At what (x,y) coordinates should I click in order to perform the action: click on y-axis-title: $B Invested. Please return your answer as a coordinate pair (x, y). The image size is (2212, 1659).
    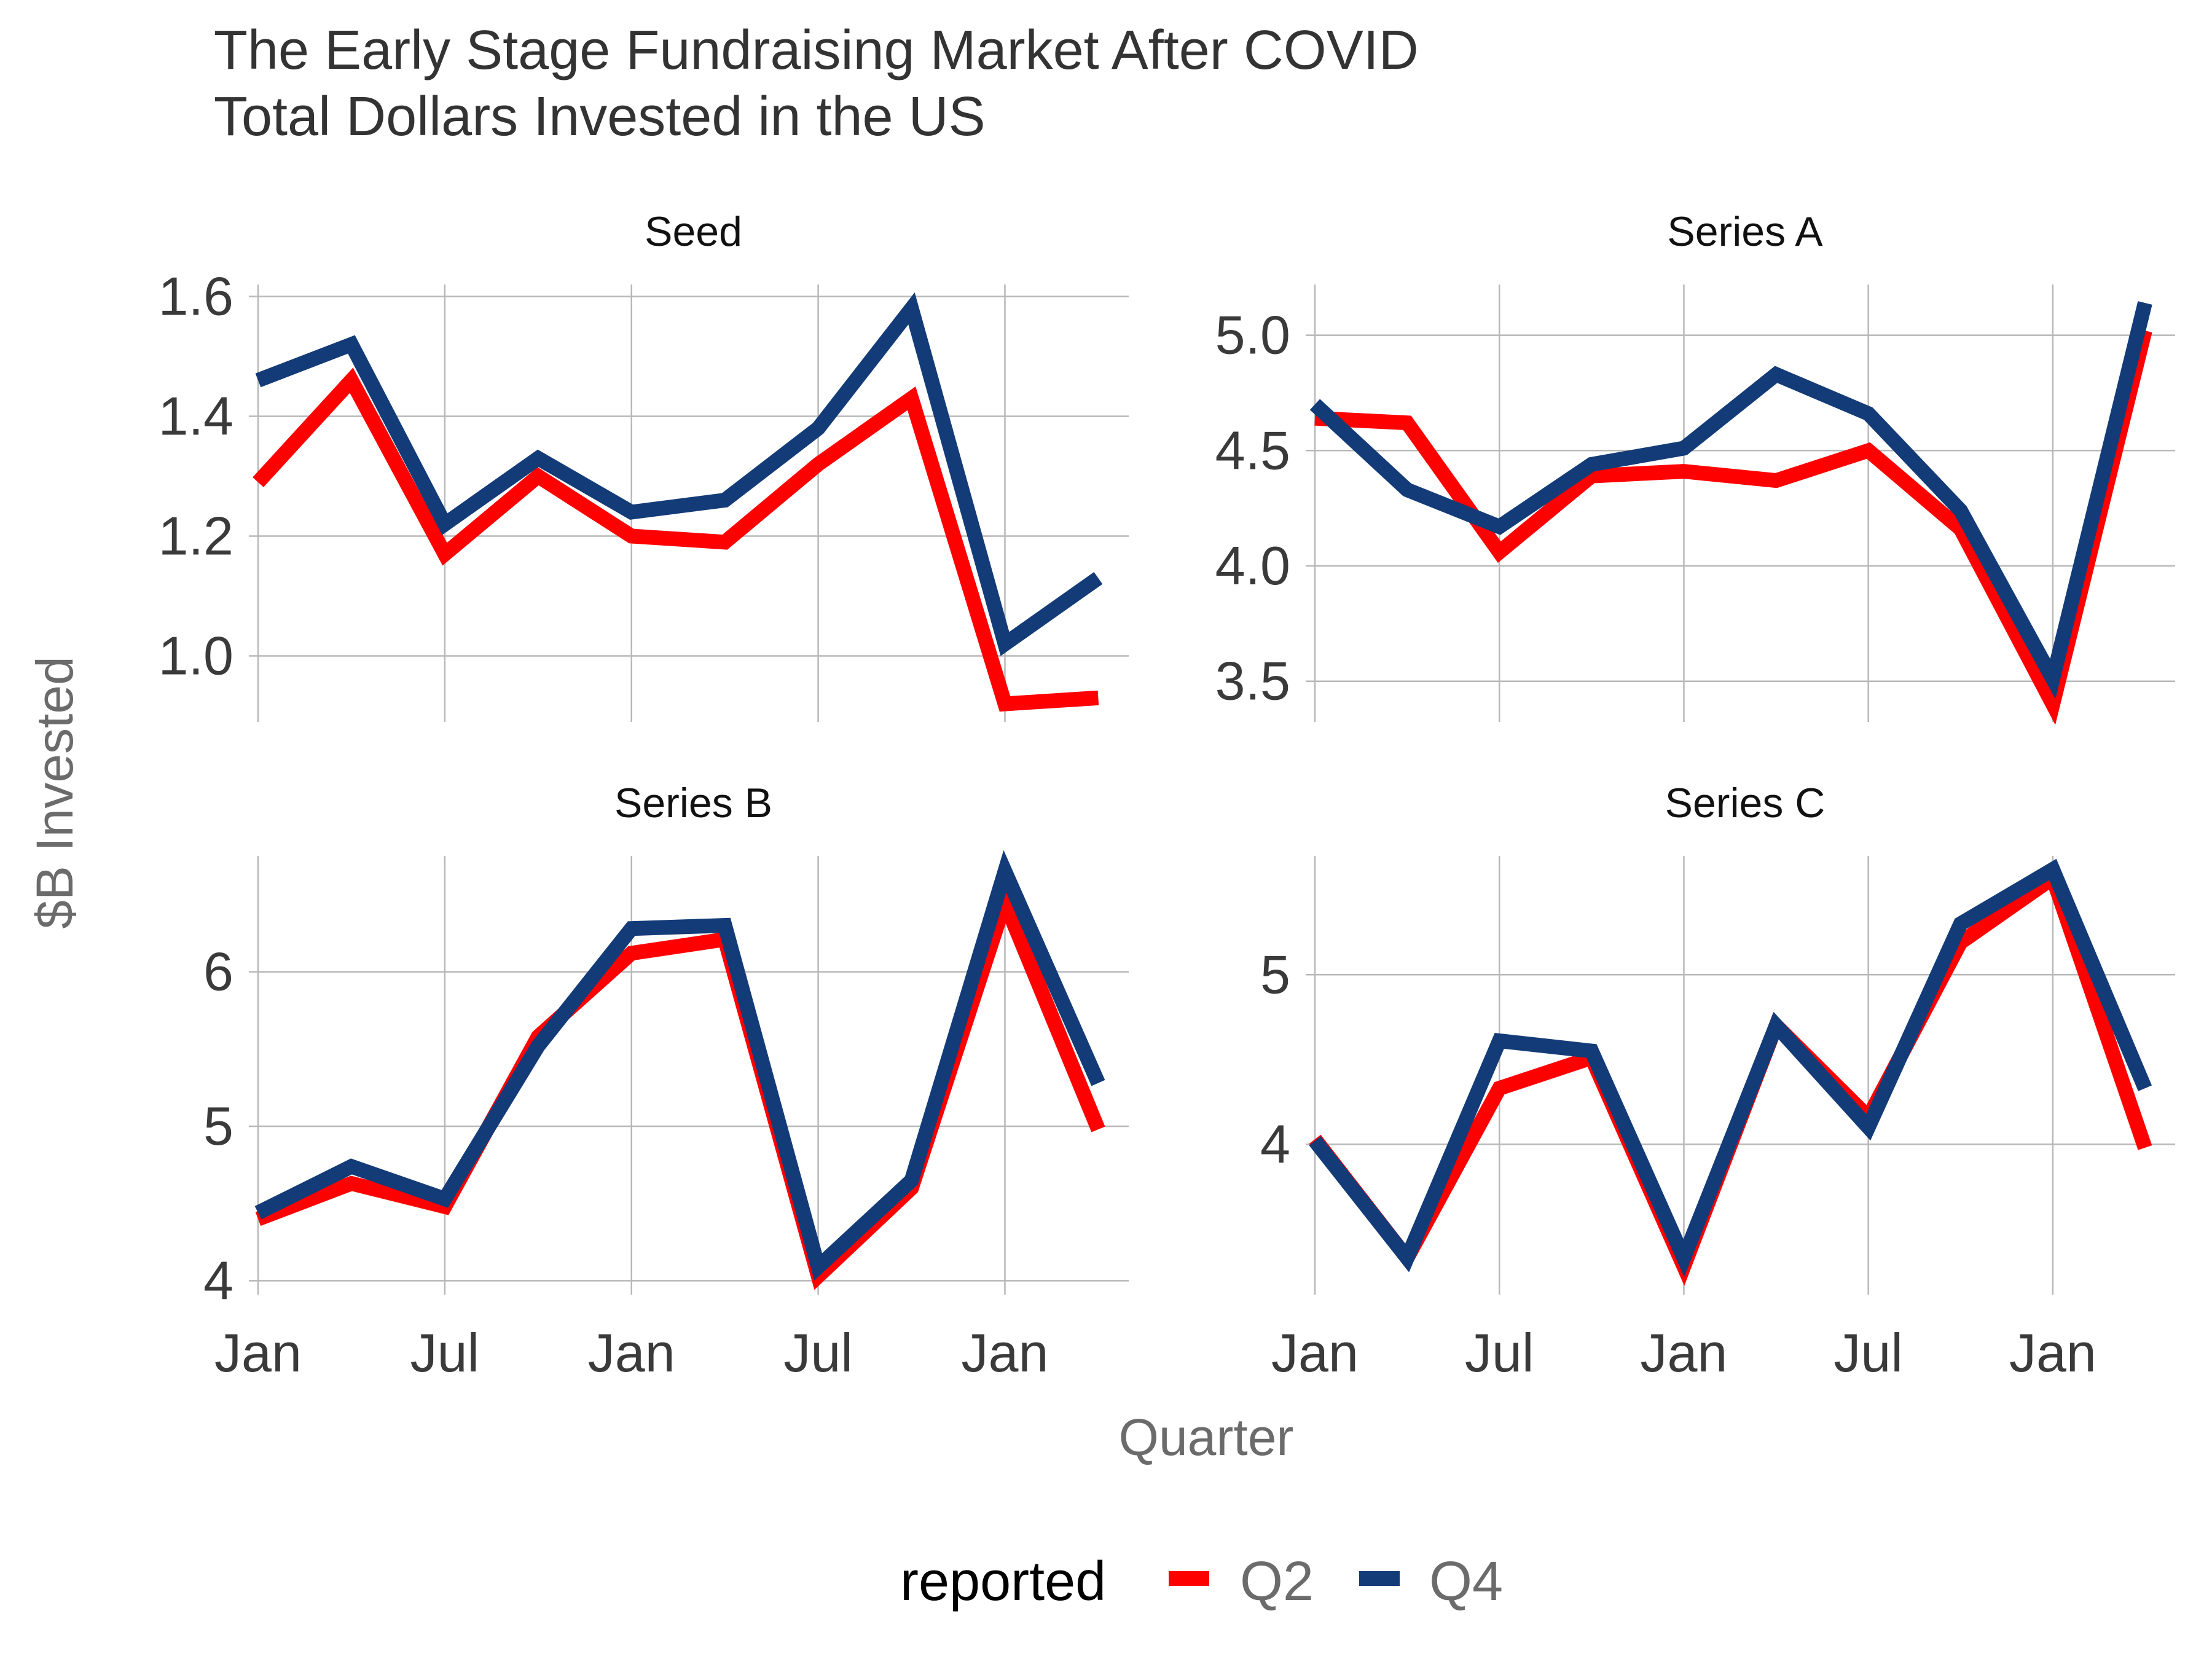
    Looking at the image, I should click on (55, 792).